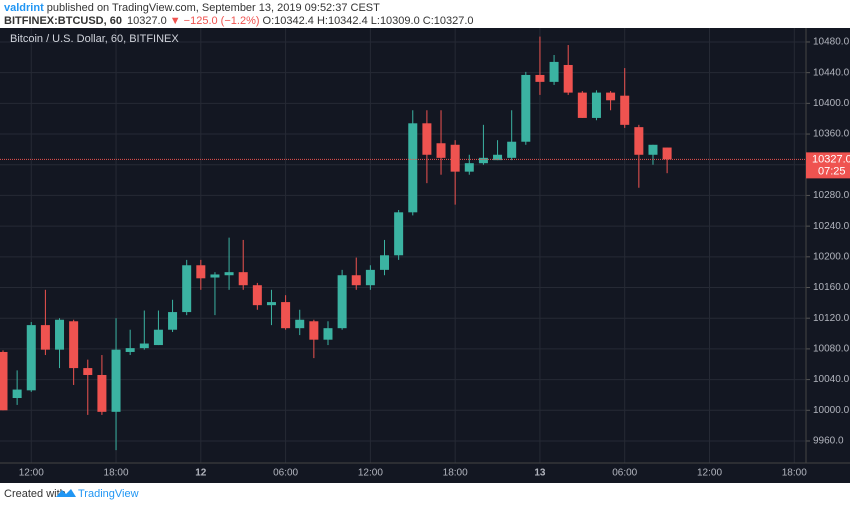 This screenshot has height=506, width=850. I want to click on logo, so click(66, 493).